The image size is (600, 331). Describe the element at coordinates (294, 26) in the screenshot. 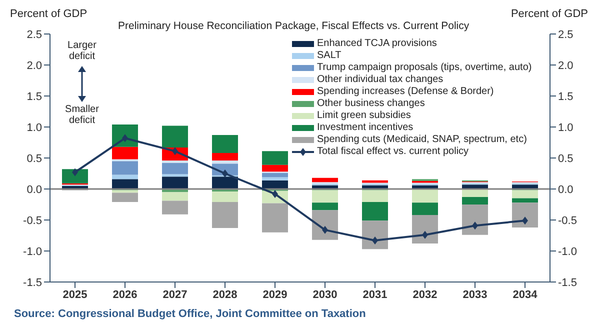

I see `chart-title: Preliminary House Reconciliation Package, Fiscal Effects vs. Current Policy` at that location.